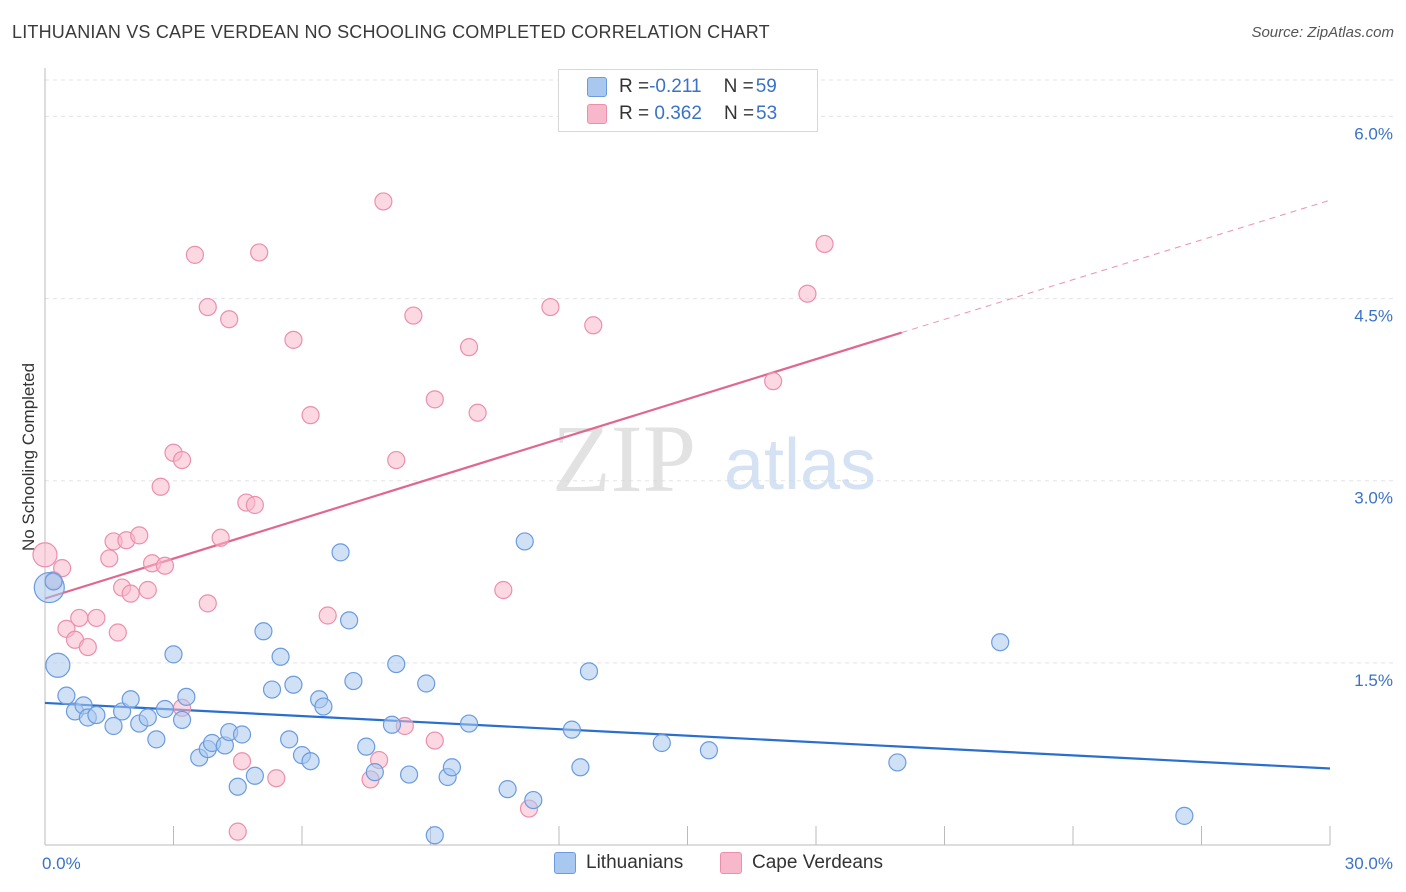 This screenshot has width=1406, height=892. I want to click on bottom-legend-lithuanians: Lithuanians, so click(618, 863).